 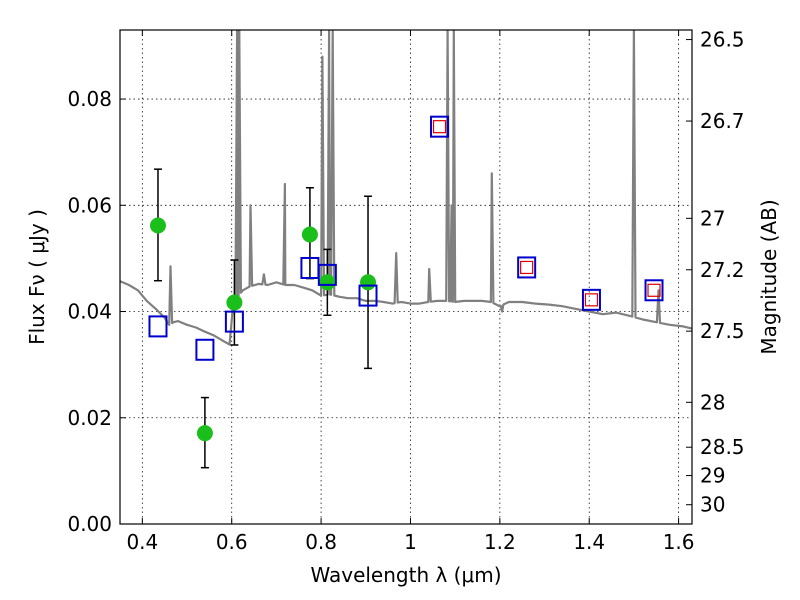 What do you see at coordinates (769, 276) in the screenshot?
I see `right-axis-title: Magnitude (AB)` at bounding box center [769, 276].